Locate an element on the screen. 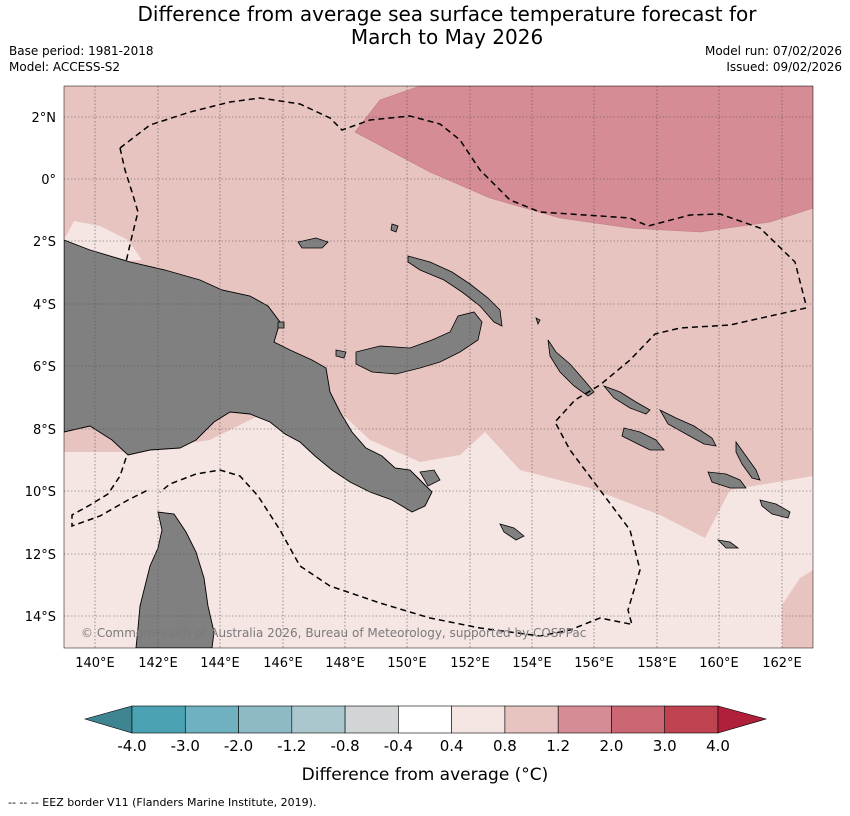  colorbar-tick-label: -3.0 is located at coordinates (185, 746).